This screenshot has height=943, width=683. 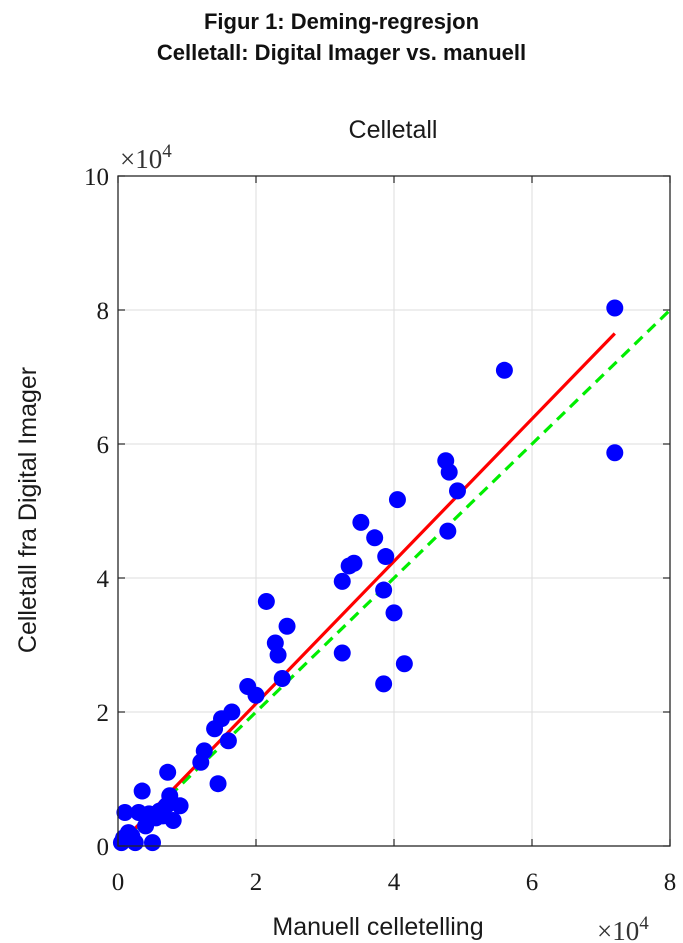 What do you see at coordinates (618, 929) in the screenshot?
I see `x-multiplier-base: ×10` at bounding box center [618, 929].